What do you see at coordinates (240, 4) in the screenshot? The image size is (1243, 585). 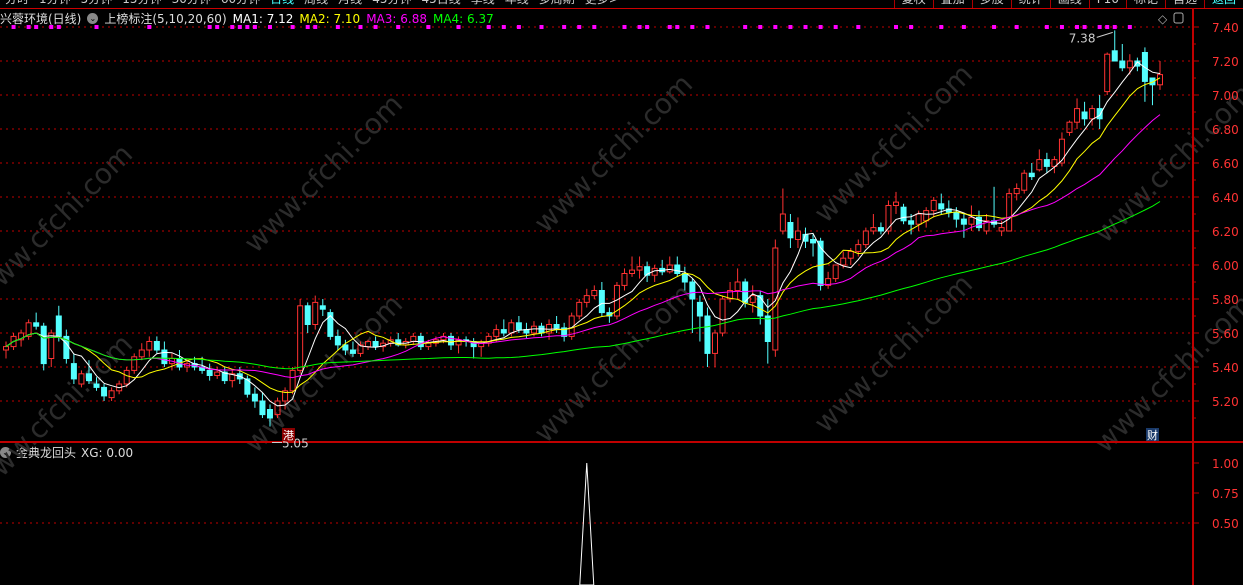 I see `period-tab: 60分钟` at bounding box center [240, 4].